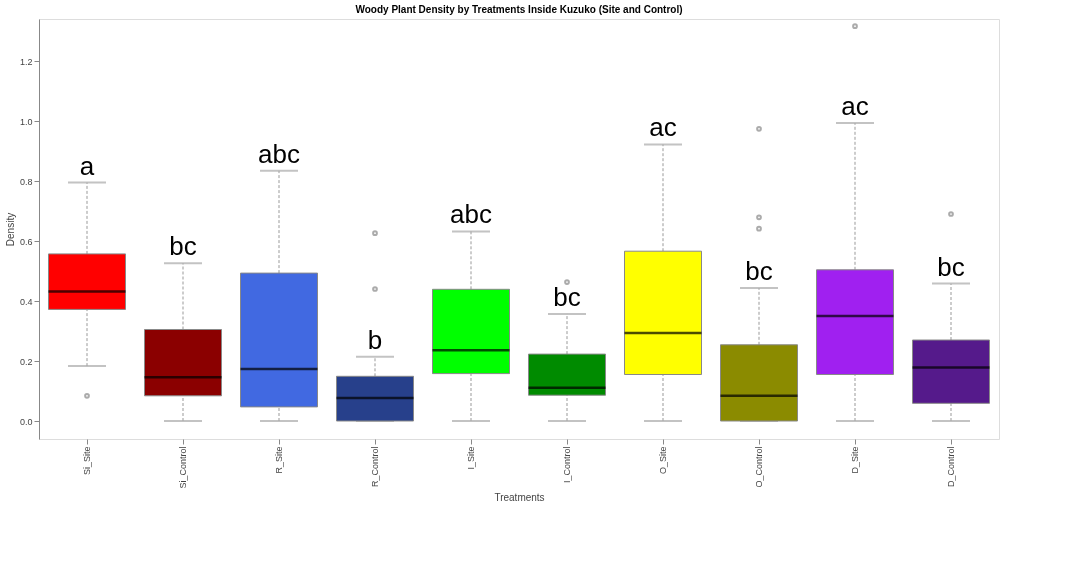 The width and height of the screenshot is (1083, 567). Describe the element at coordinates (26, 181) in the screenshot. I see `y-tick-label: 0.8` at that location.